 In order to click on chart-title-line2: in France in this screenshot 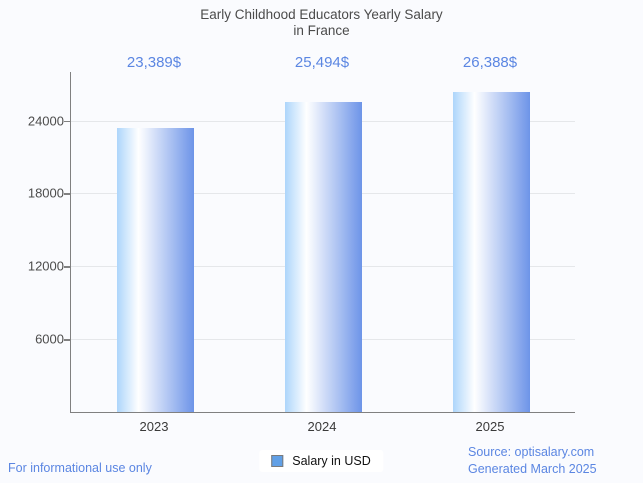, I will do `click(321, 30)`.